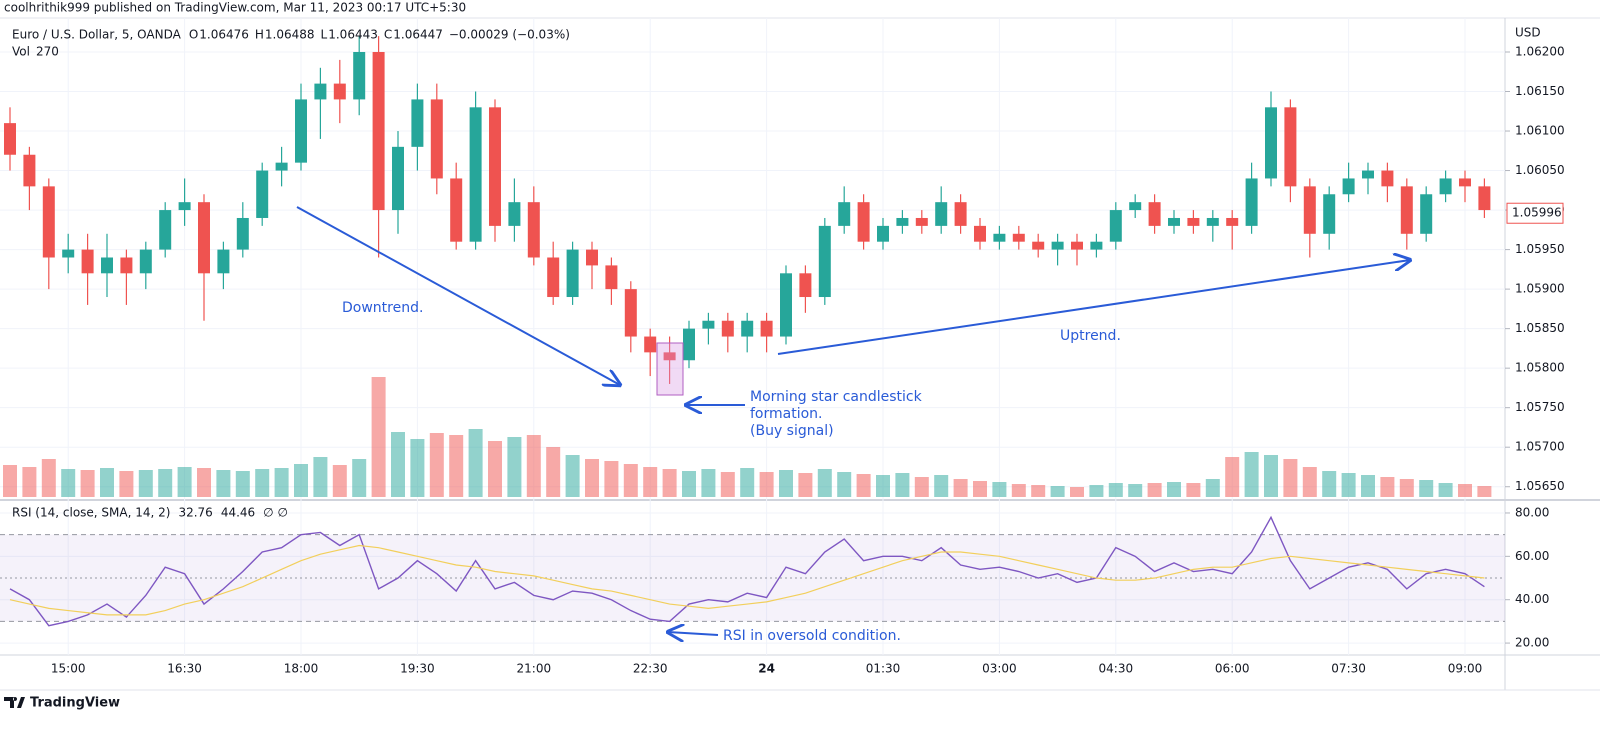 Image resolution: width=1600 pixels, height=729 pixels. Describe the element at coordinates (195, 513) in the screenshot. I see `rsi-value: 32.76` at that location.